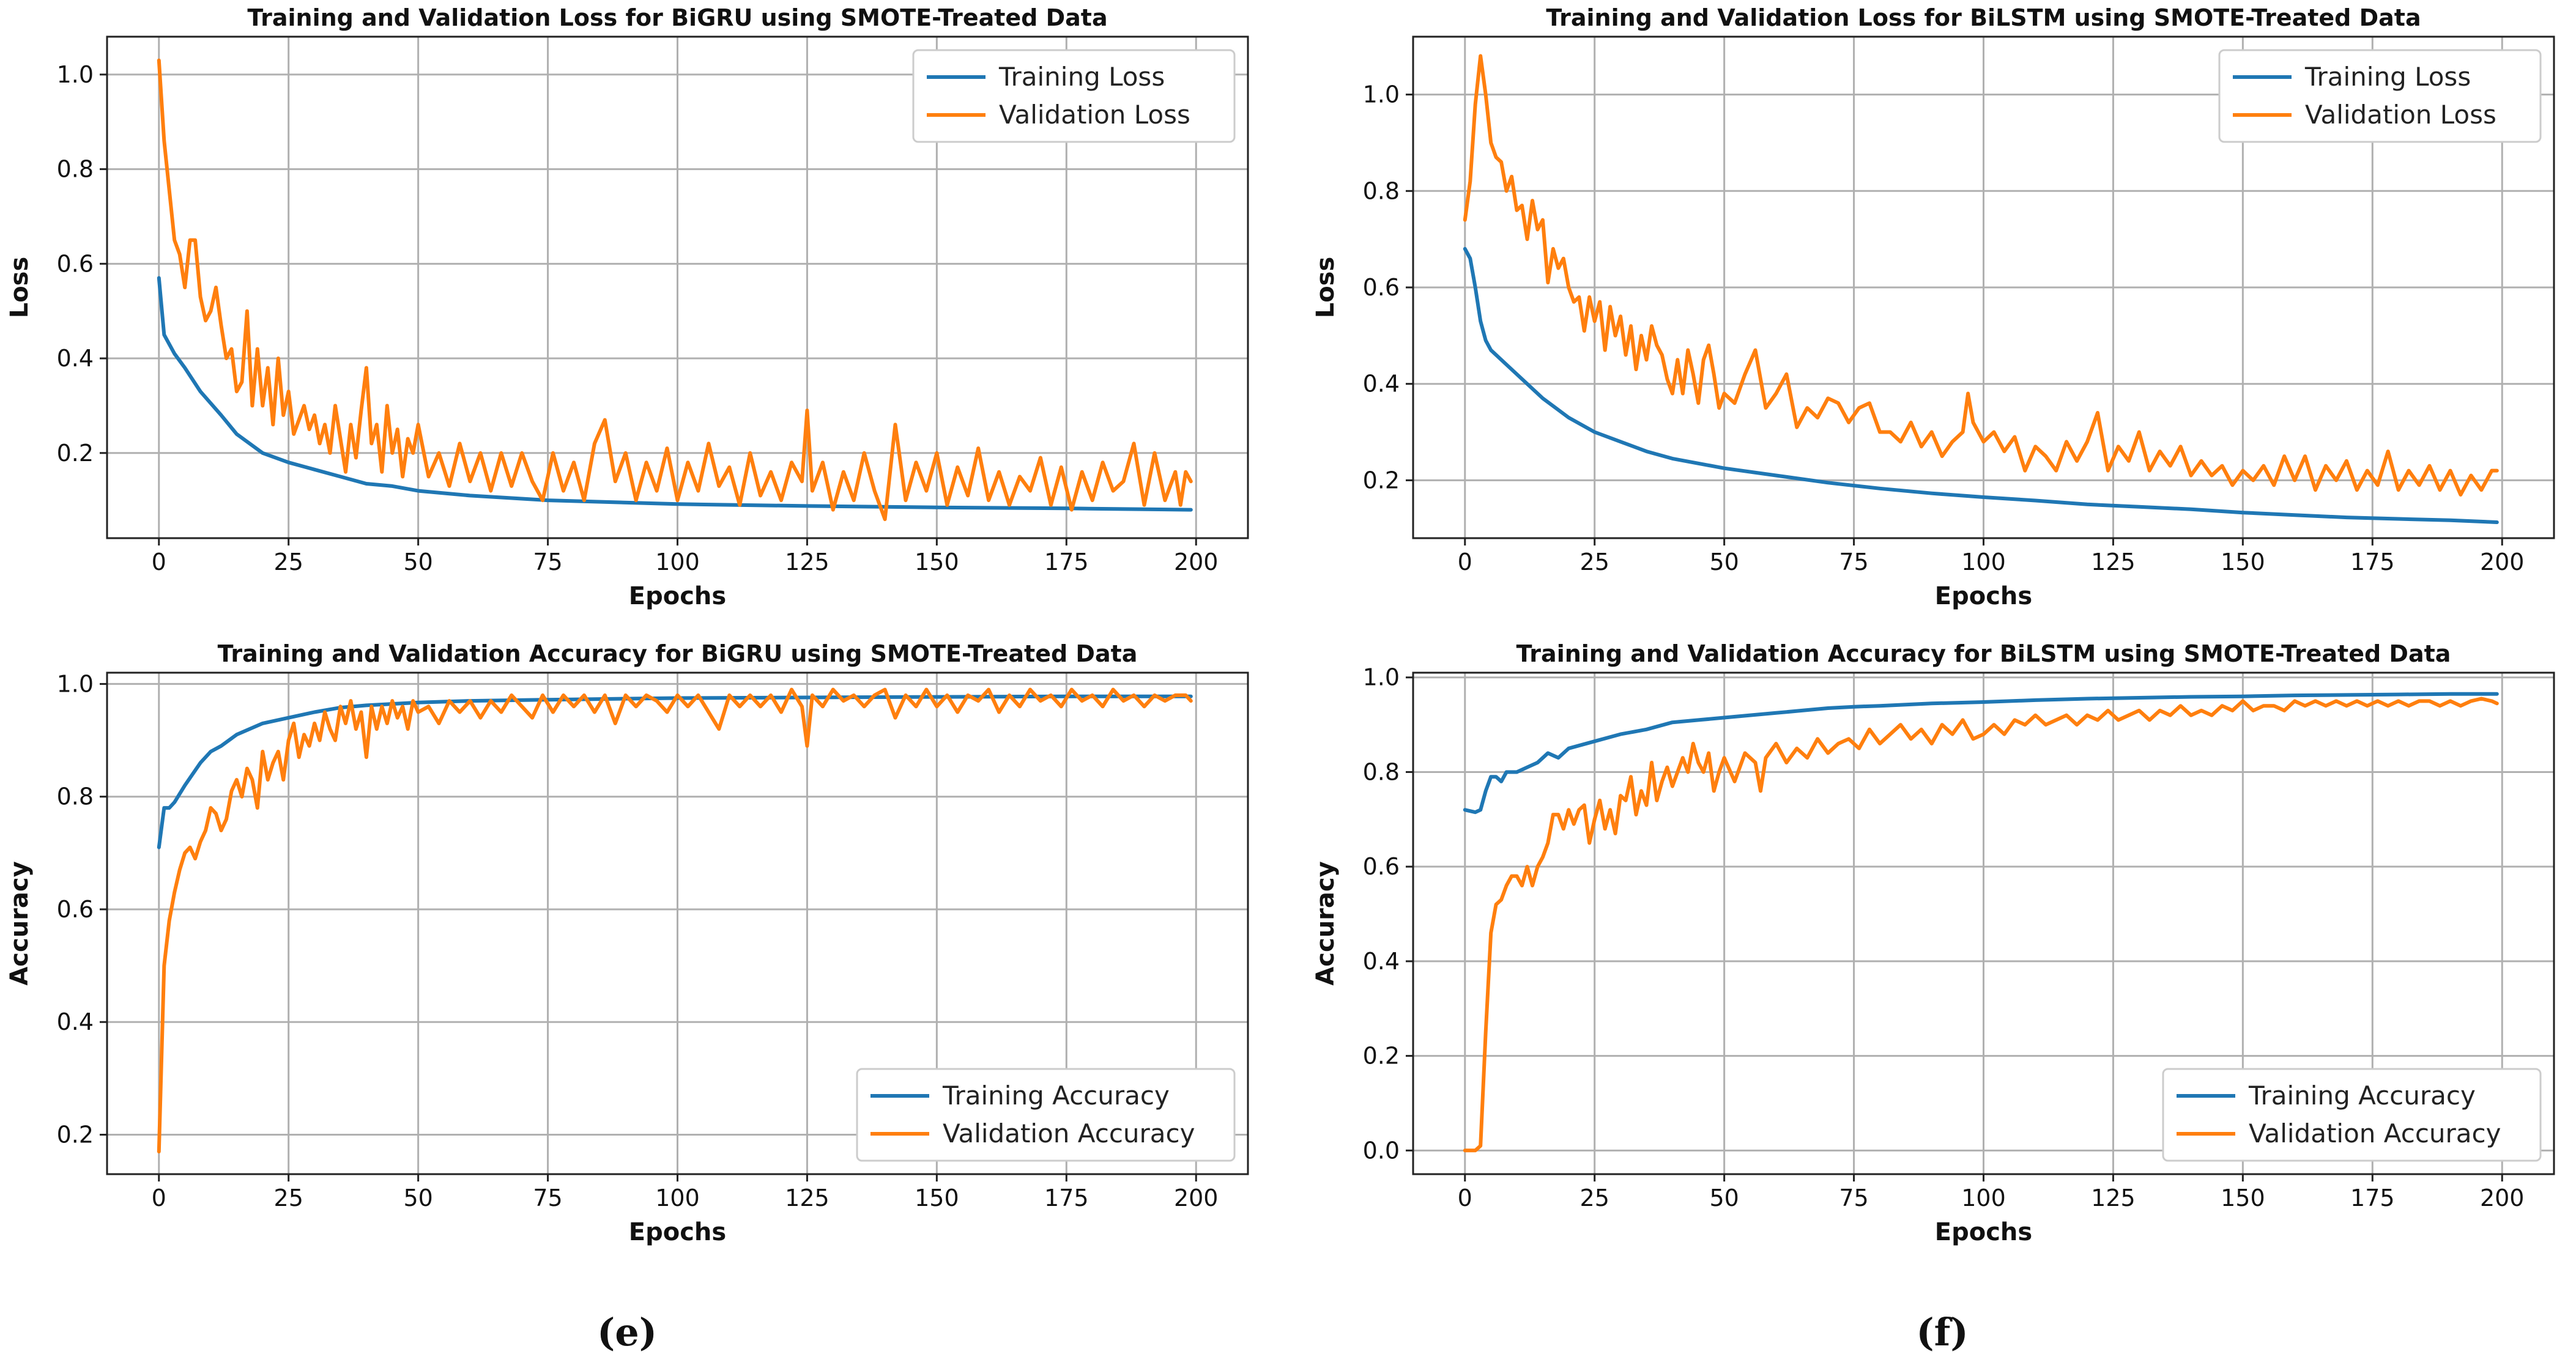 This screenshot has width=2576, height=1368. What do you see at coordinates (627, 1333) in the screenshot?
I see `panel-label-e: (e)` at bounding box center [627, 1333].